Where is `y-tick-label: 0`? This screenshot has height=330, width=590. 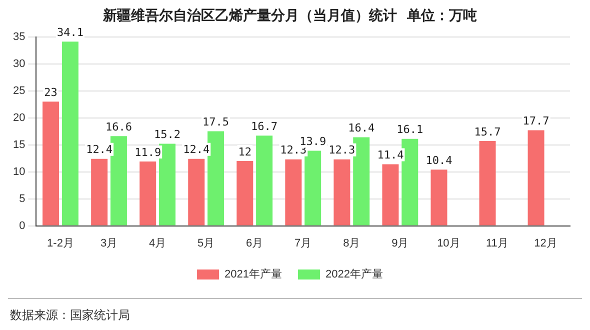 y-tick-label: 0 is located at coordinates (22, 226).